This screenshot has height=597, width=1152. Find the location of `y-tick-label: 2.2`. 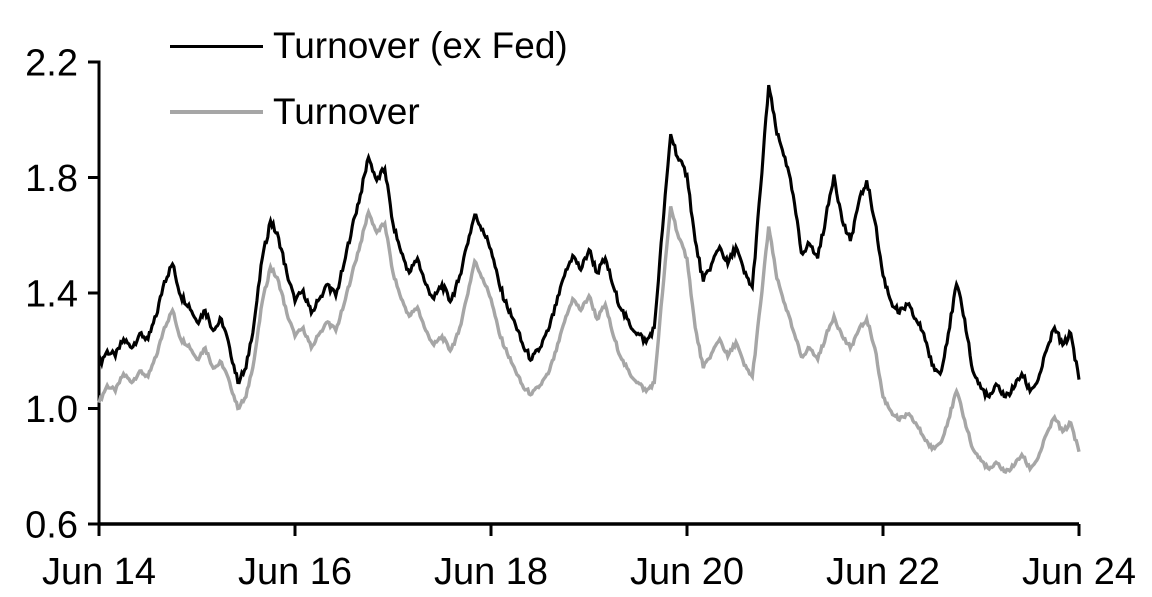

y-tick-label: 2.2 is located at coordinates (51, 64).